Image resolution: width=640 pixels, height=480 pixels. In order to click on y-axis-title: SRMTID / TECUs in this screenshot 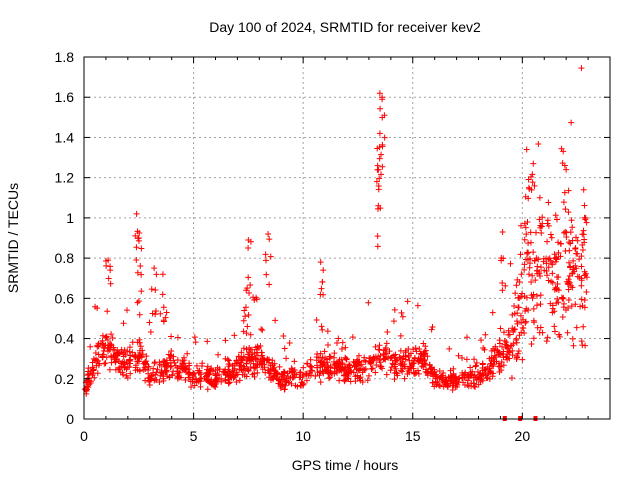, I will do `click(13, 238)`.